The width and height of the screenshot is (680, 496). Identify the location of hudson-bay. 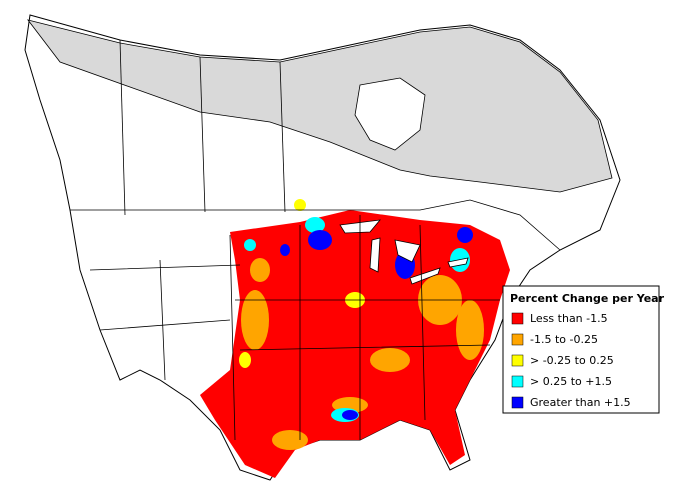
(390, 114).